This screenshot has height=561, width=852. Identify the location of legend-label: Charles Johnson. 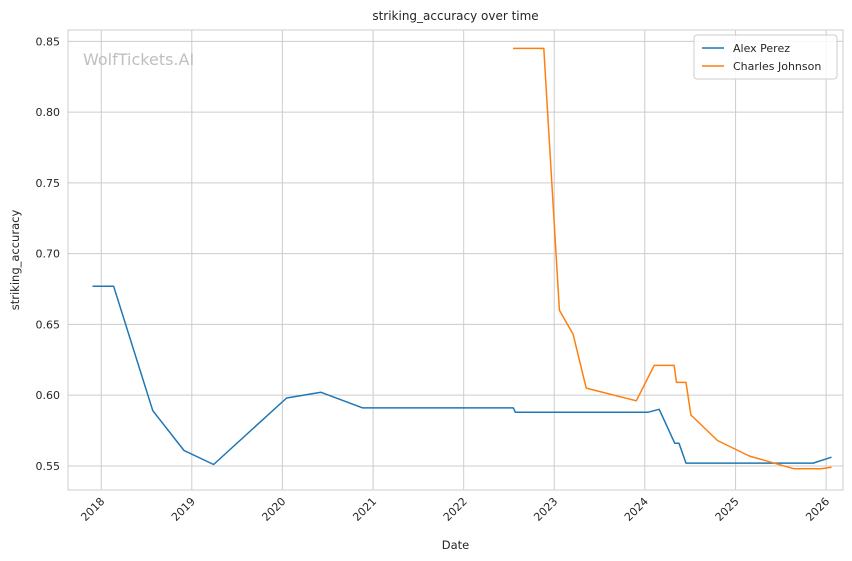
(777, 66).